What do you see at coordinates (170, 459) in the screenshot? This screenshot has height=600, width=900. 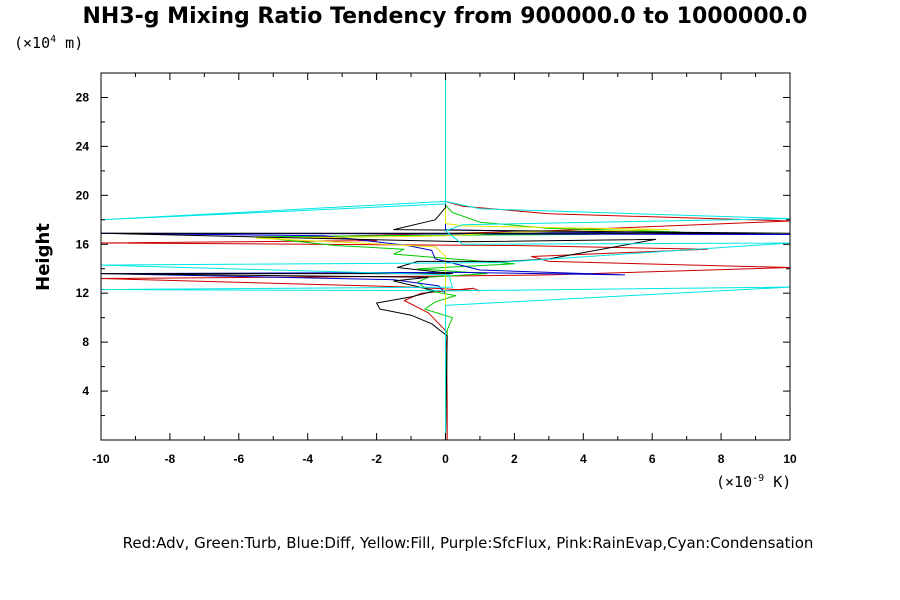 I see `x-tick-label: -8` at bounding box center [170, 459].